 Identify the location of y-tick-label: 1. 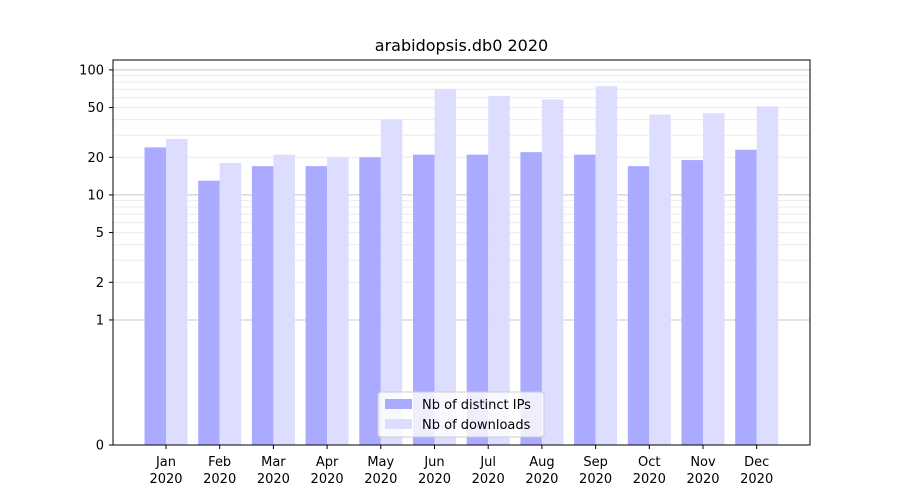
(100, 320).